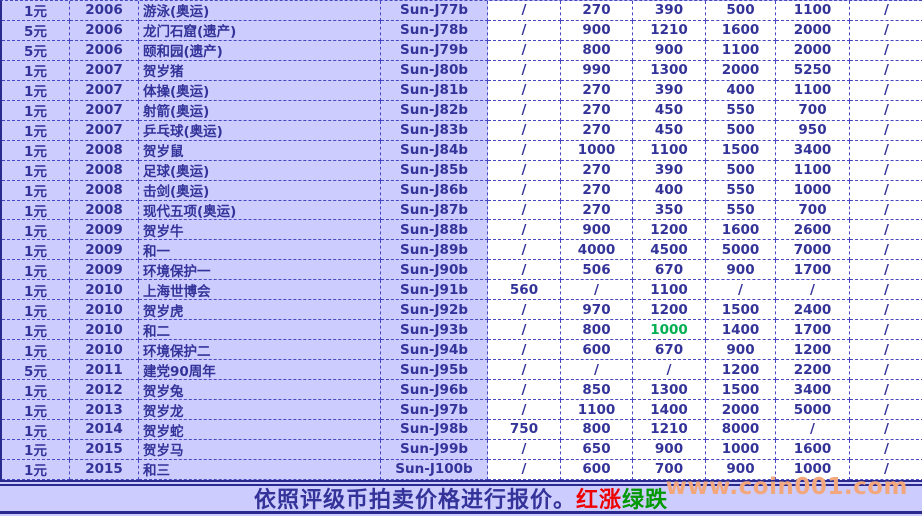 Image resolution: width=922 pixels, height=516 pixels. Describe the element at coordinates (434, 410) in the screenshot. I see `code-cell: Sun-J97b` at that location.